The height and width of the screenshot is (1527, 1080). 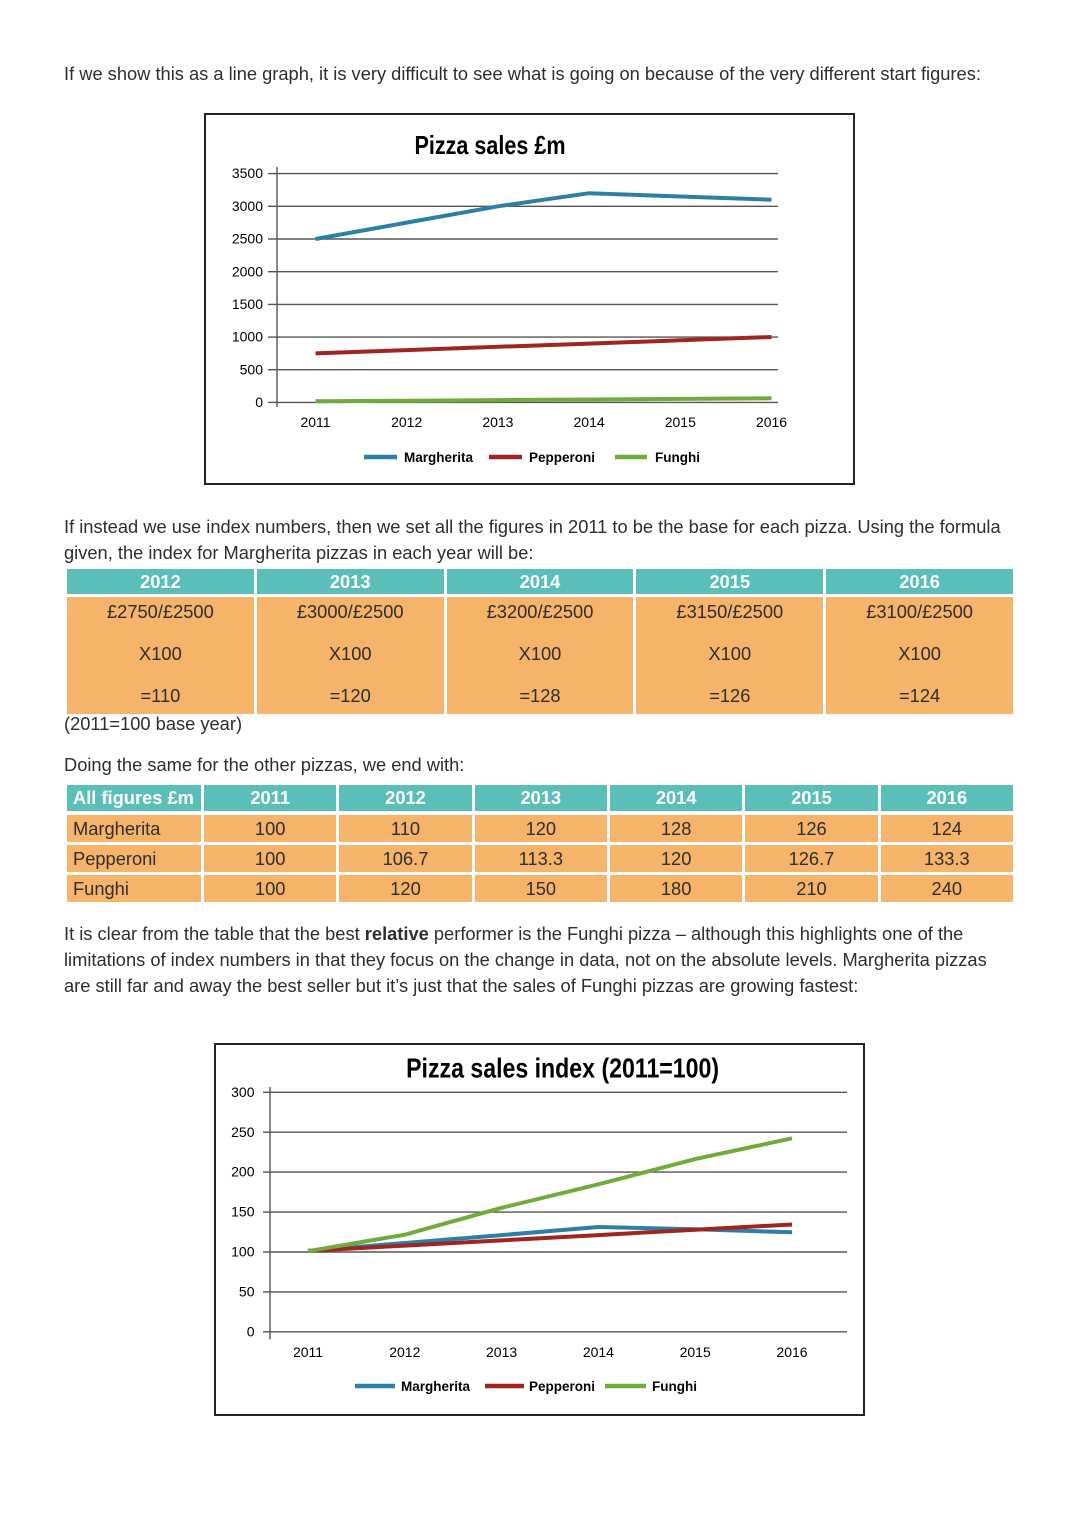 What do you see at coordinates (247, 271) in the screenshot?
I see `svg-text: 2000` at bounding box center [247, 271].